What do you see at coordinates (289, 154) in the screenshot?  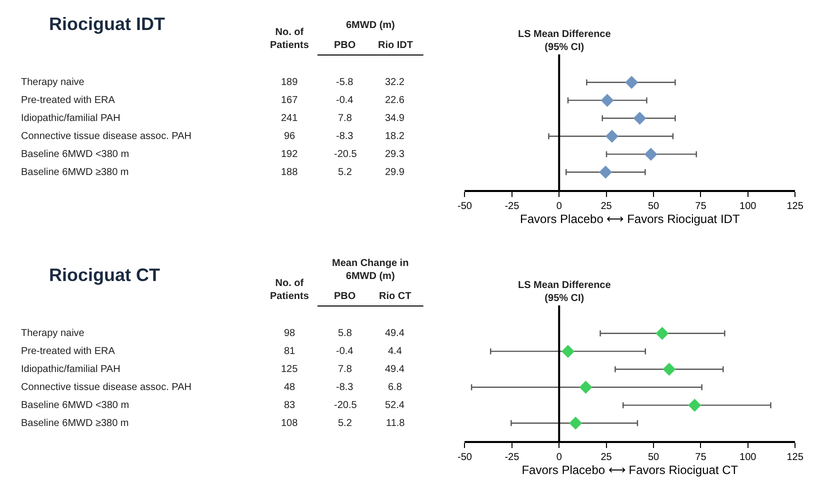 I see `text: 192` at bounding box center [289, 154].